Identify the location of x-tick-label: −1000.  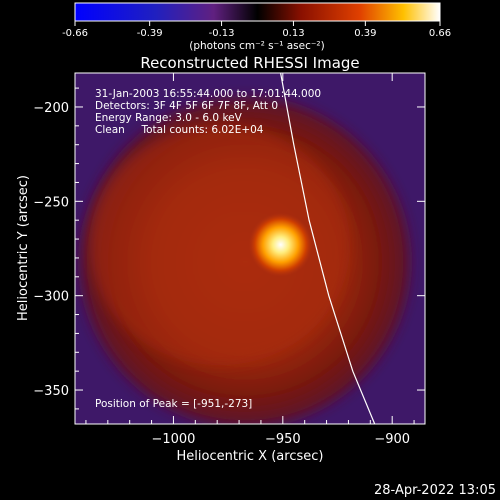
(173, 439).